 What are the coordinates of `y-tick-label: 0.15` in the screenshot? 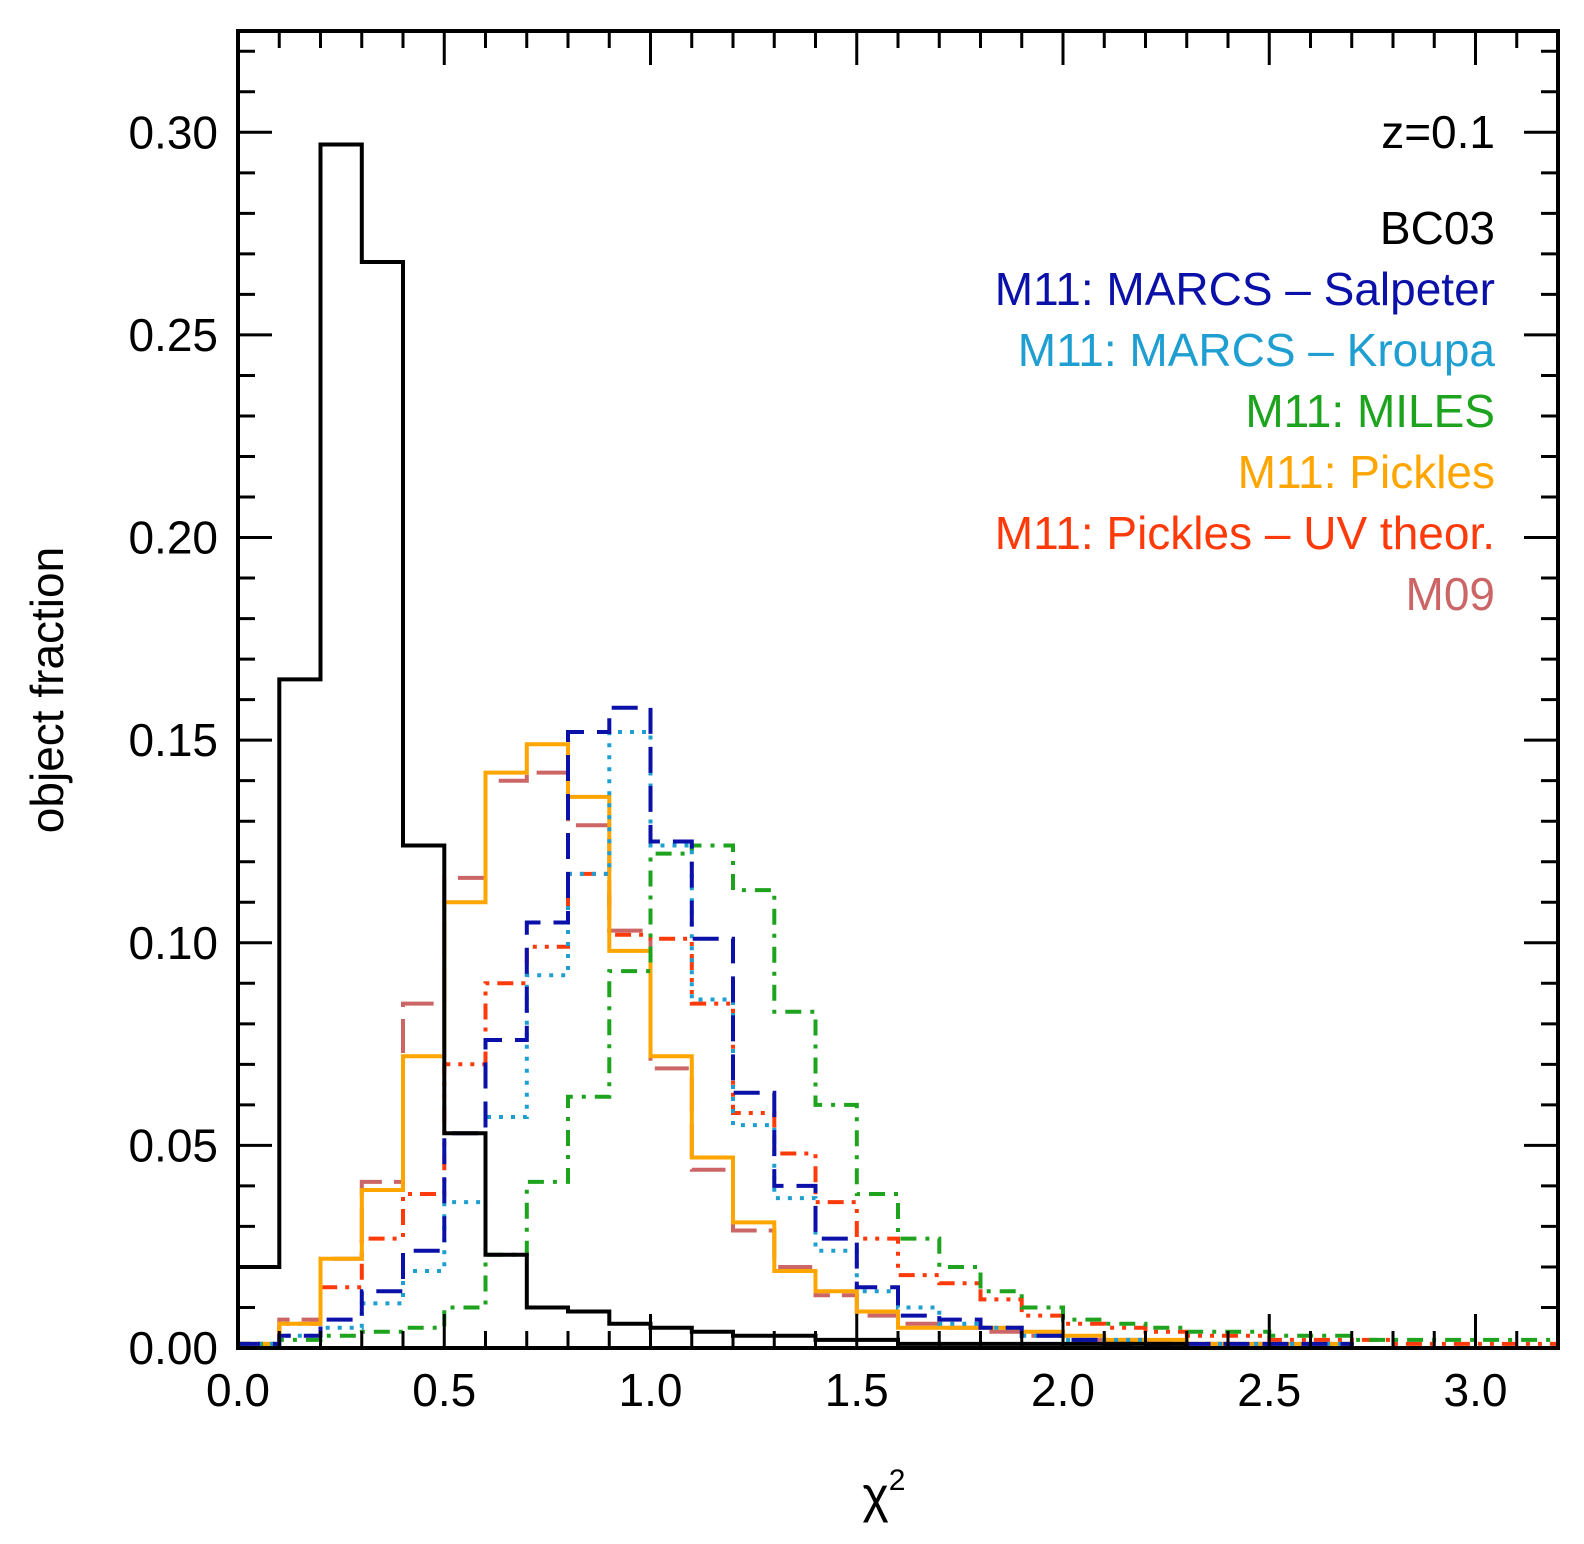 It's located at (173, 740).